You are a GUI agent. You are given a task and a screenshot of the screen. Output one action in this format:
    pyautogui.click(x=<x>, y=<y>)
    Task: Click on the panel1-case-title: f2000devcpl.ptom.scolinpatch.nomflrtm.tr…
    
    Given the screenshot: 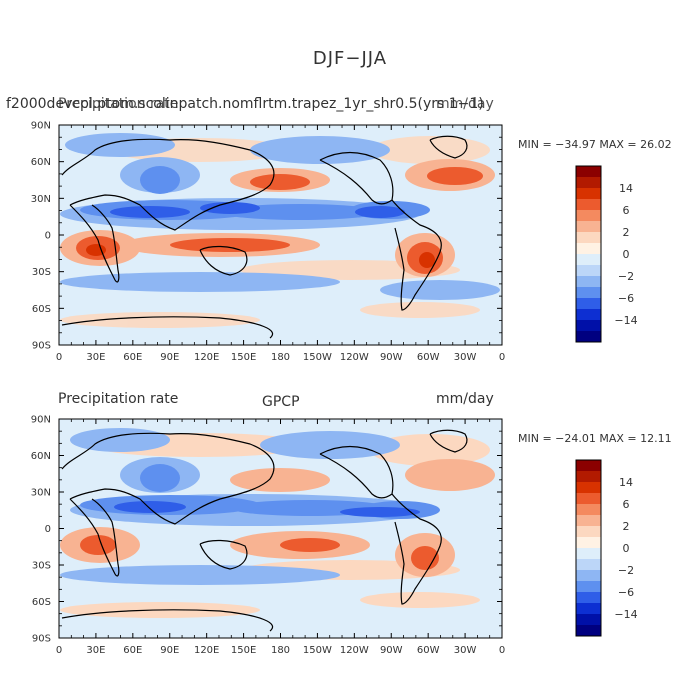 What is the action you would take?
    pyautogui.click(x=245, y=104)
    